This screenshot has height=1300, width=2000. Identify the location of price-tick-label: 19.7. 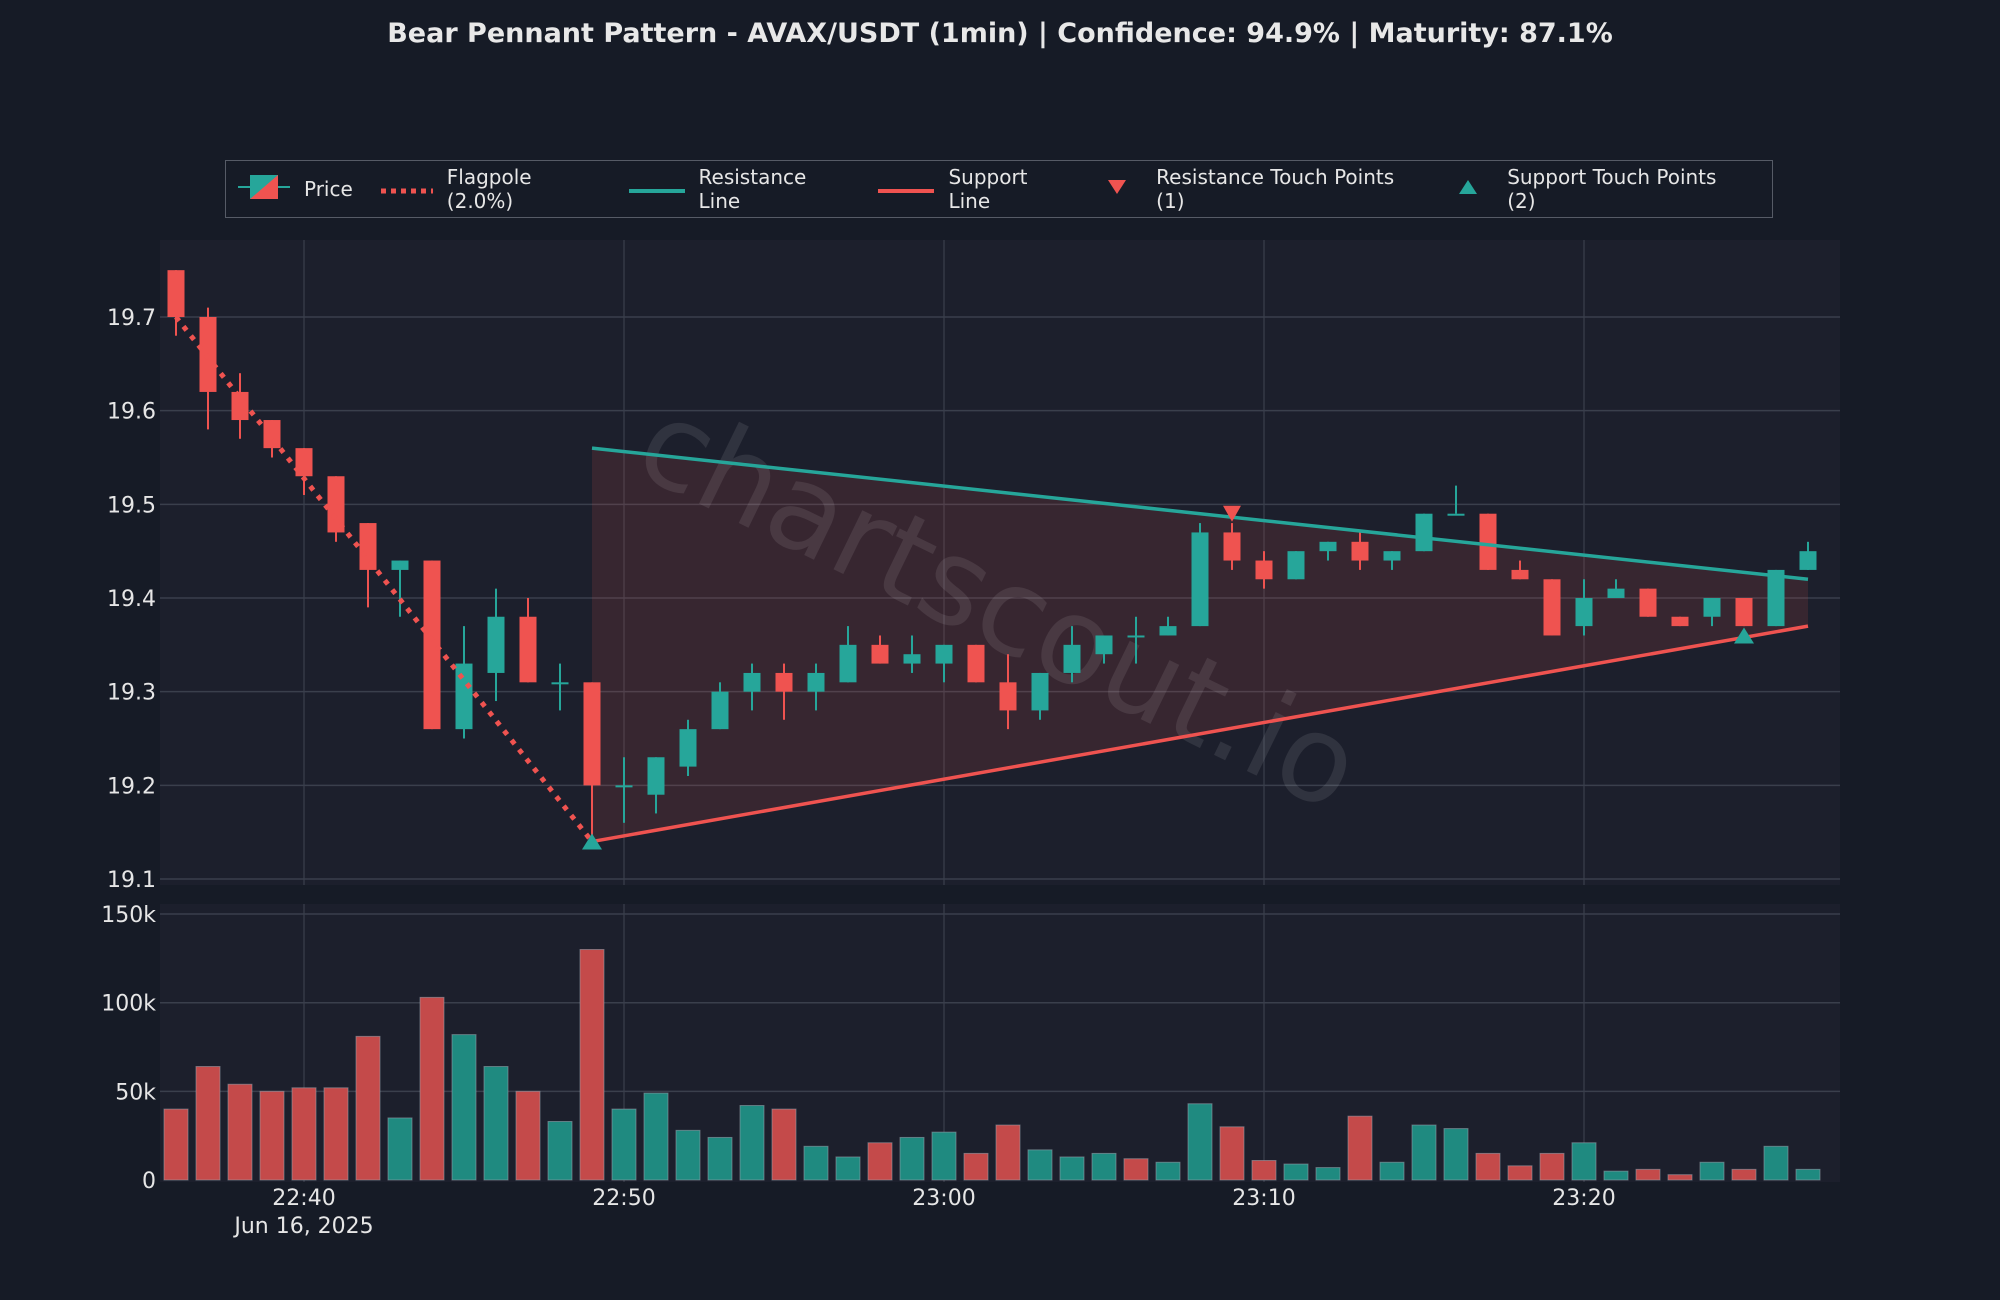
(131, 318).